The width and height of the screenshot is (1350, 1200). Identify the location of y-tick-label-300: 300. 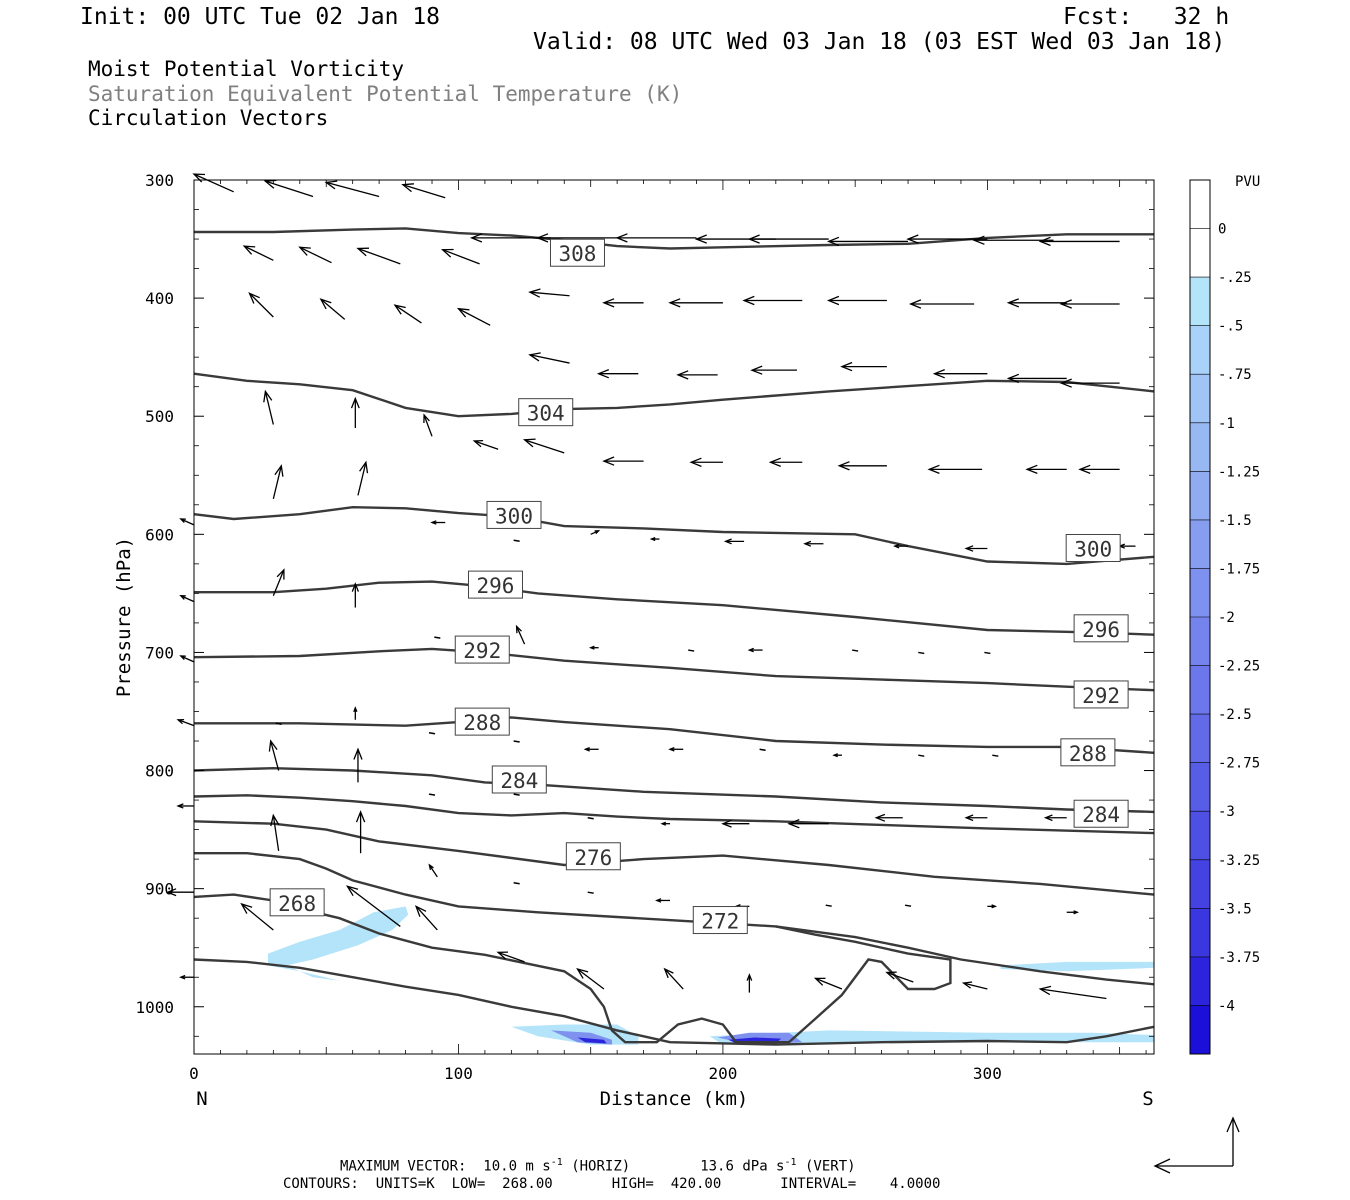
(159, 180).